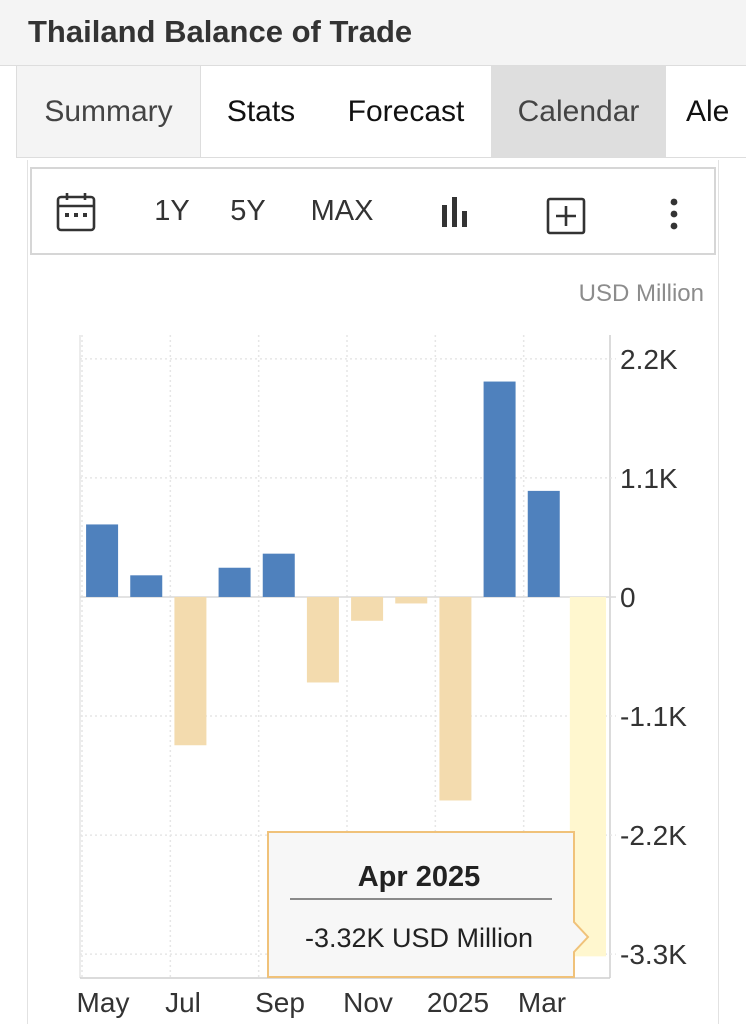  I want to click on tooltip-box, so click(428, 904).